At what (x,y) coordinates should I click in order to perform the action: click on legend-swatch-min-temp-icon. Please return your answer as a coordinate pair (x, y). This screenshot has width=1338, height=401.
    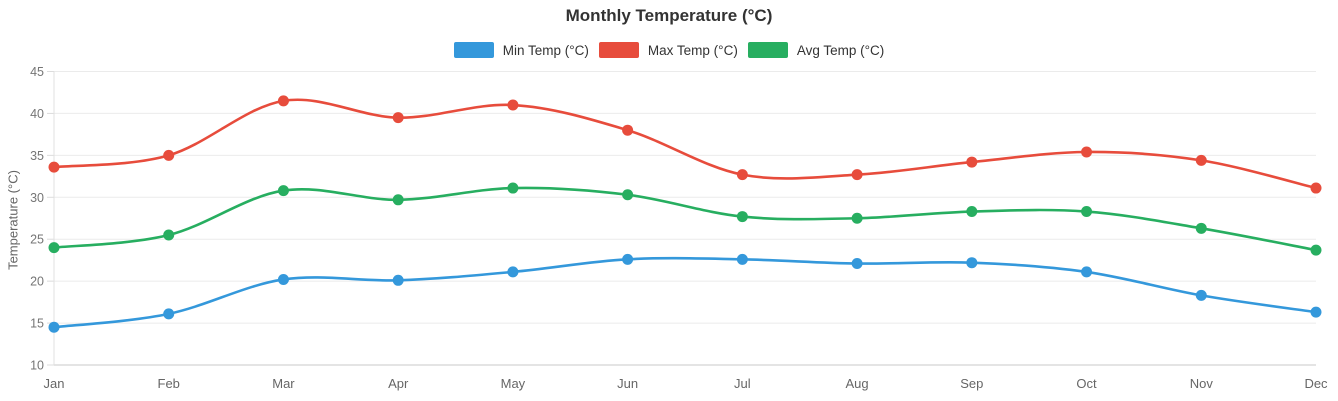
    Looking at the image, I should click on (473, 50).